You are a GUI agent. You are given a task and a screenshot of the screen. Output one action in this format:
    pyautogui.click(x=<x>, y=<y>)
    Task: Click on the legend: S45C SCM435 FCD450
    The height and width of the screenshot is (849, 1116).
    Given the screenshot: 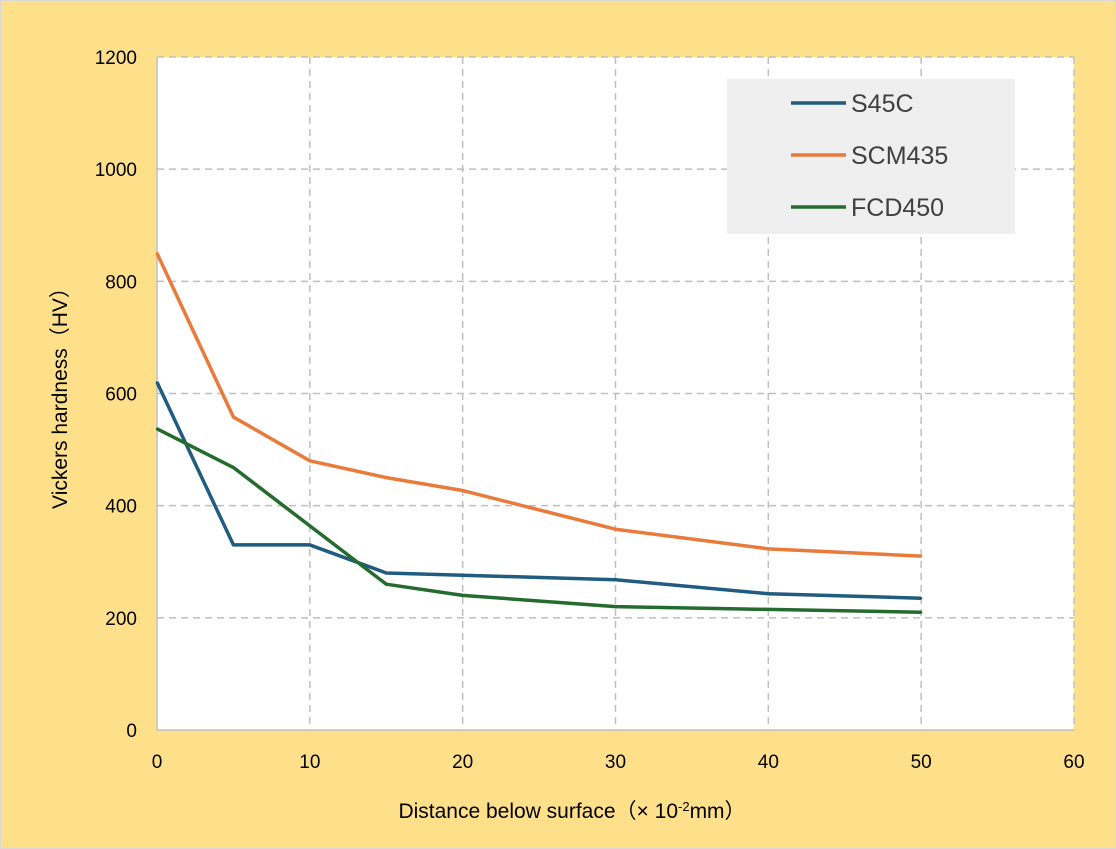 What is the action you would take?
    pyautogui.click(x=871, y=156)
    